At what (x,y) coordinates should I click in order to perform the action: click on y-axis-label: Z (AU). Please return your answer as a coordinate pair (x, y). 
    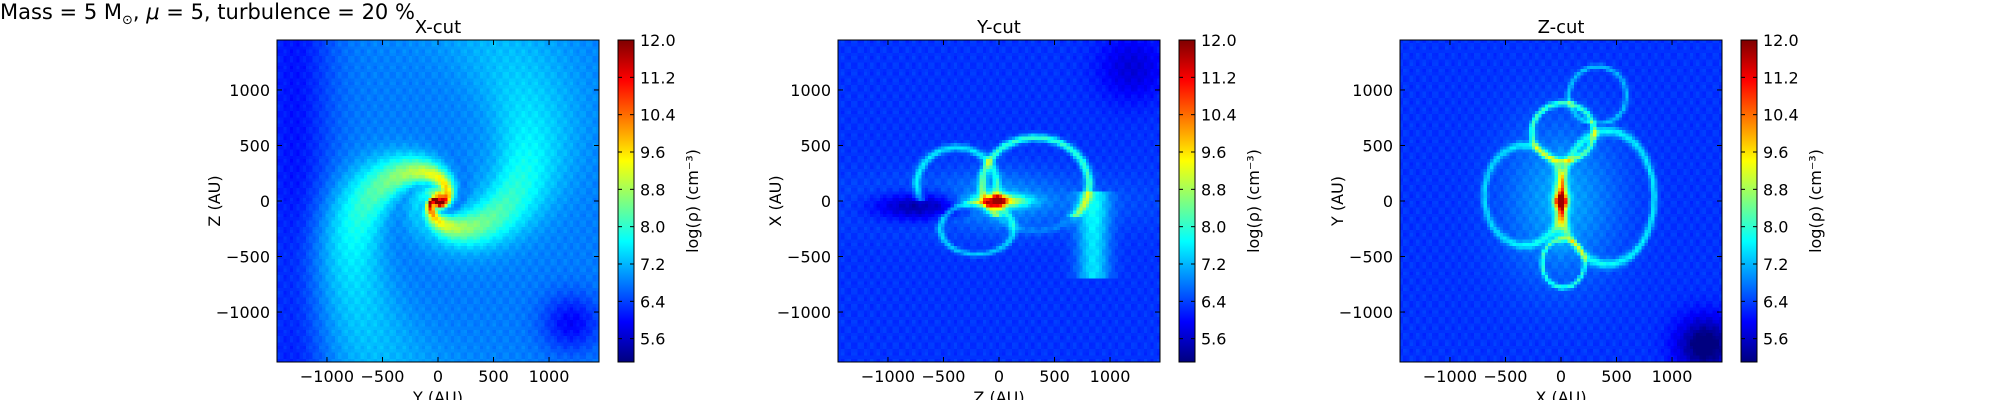
    Looking at the image, I should click on (214, 200).